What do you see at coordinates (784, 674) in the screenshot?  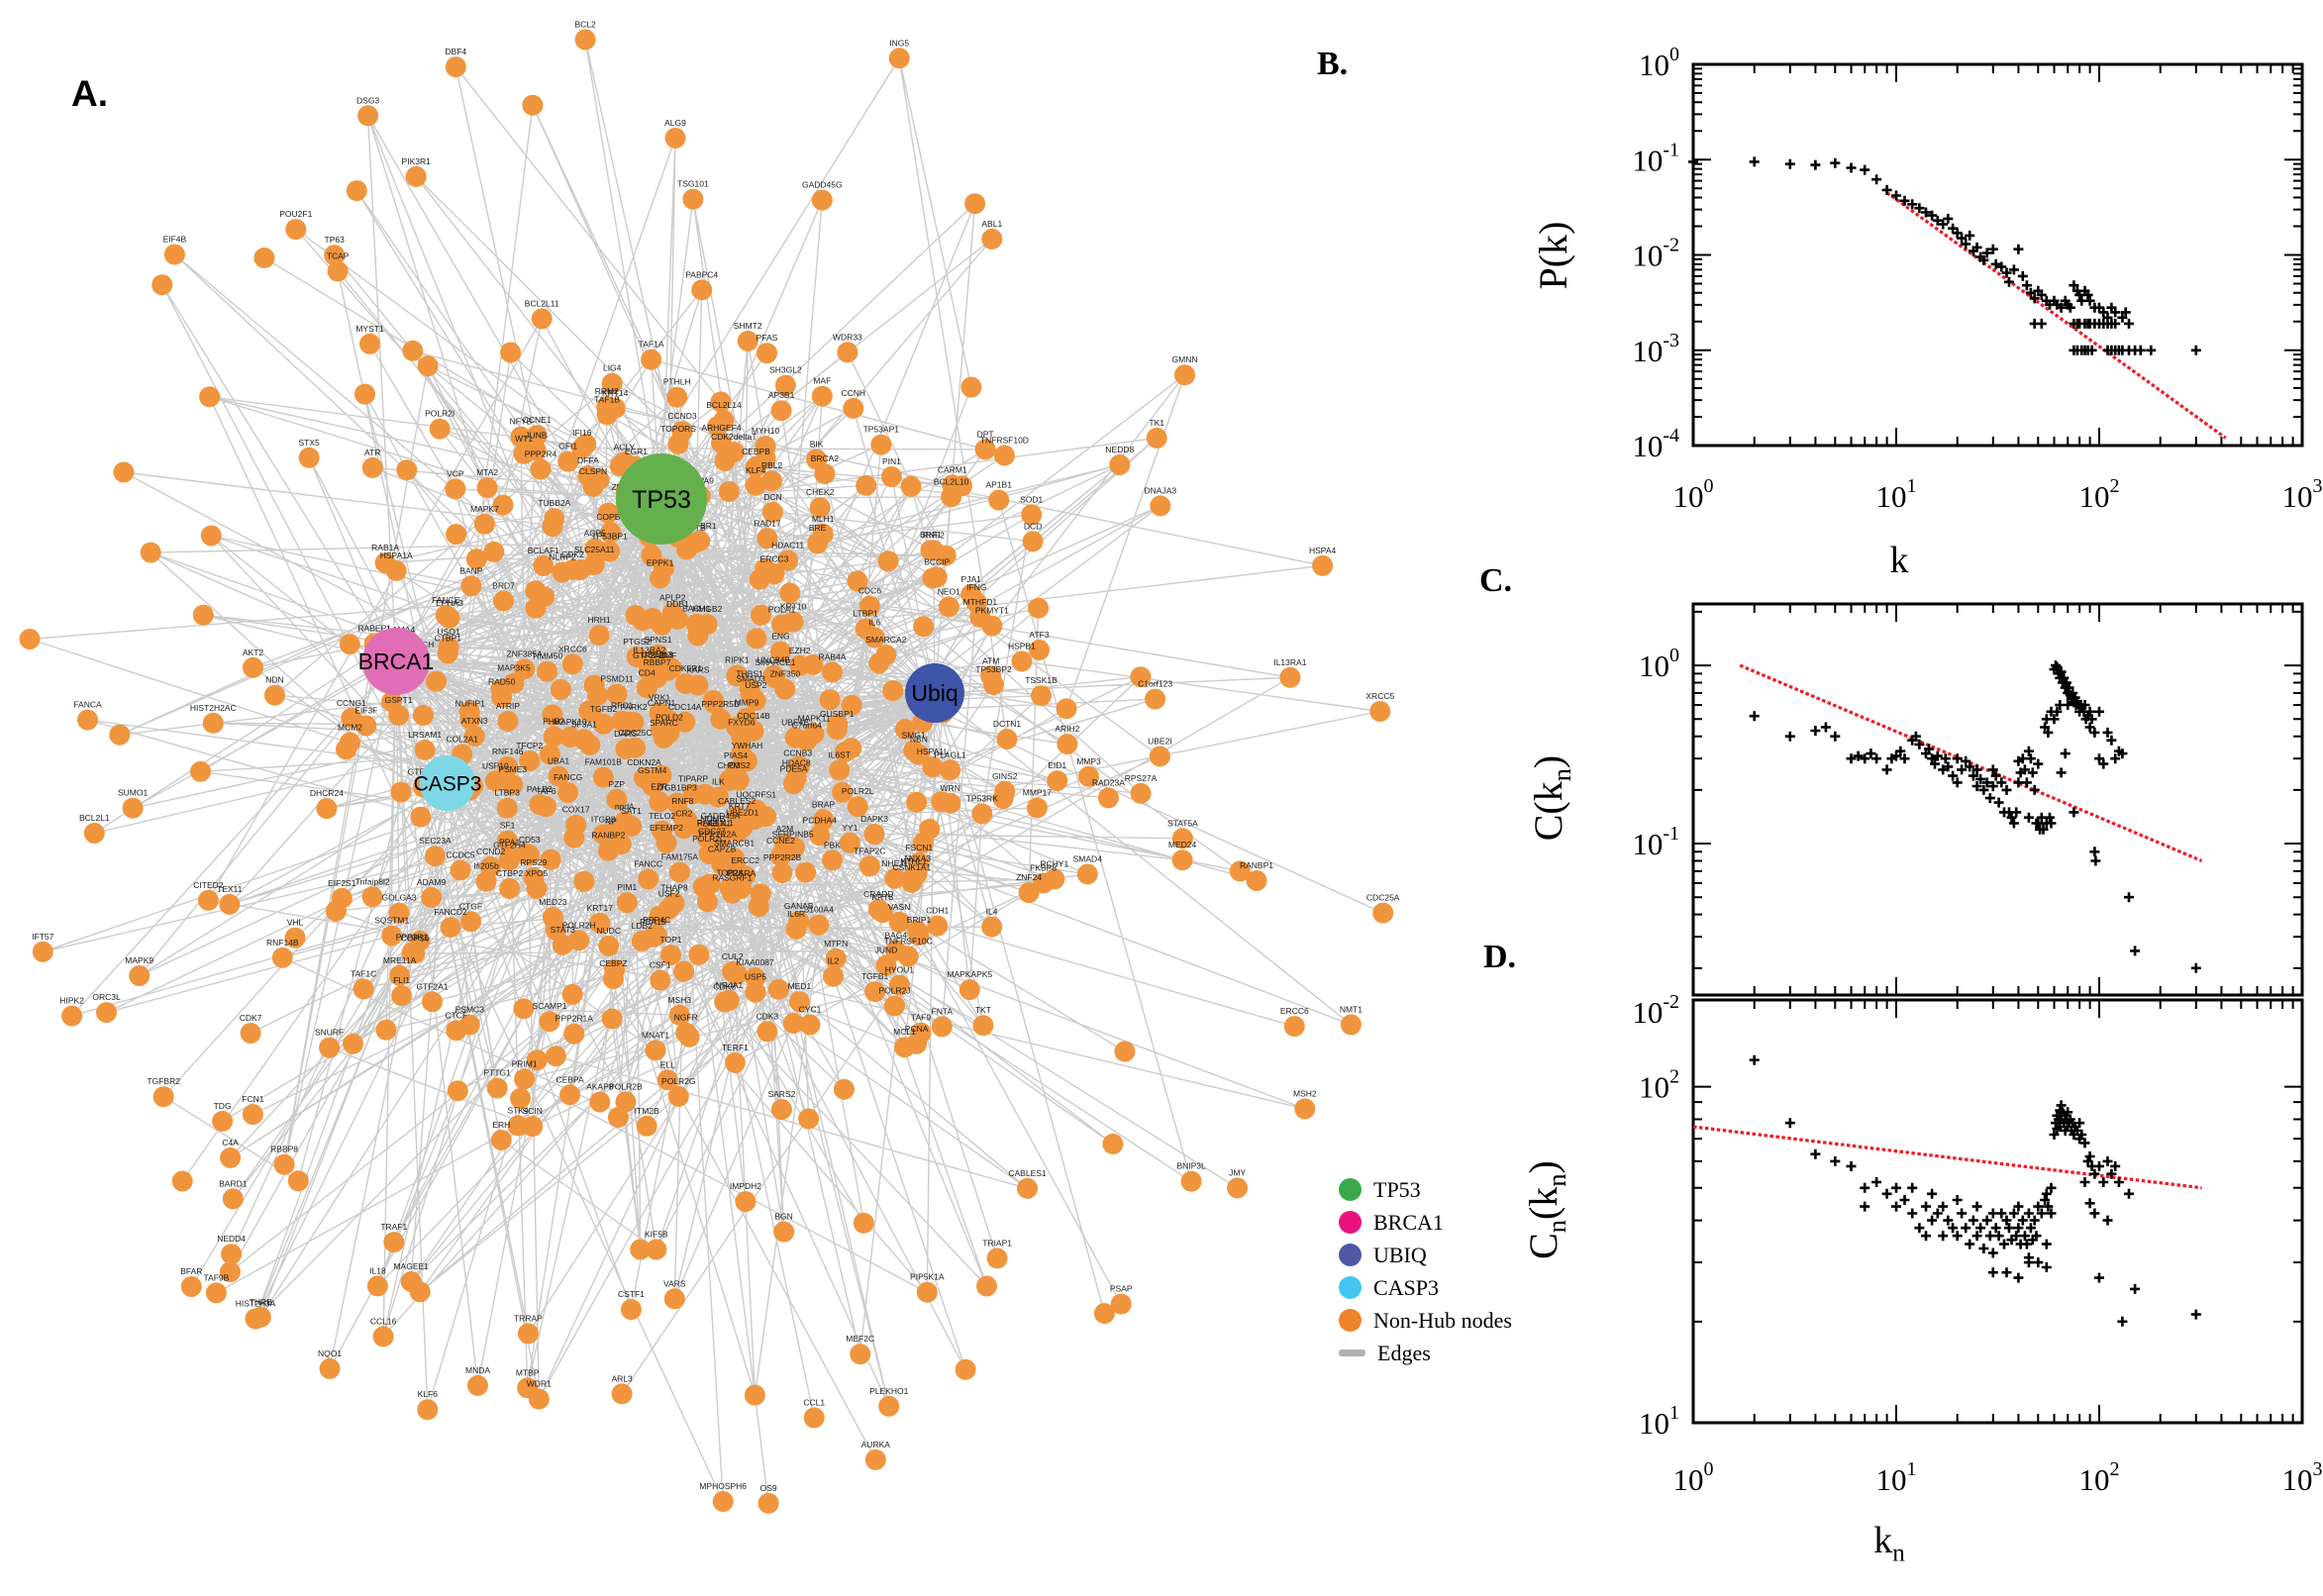 I see `network-node-label: ZNF350` at bounding box center [784, 674].